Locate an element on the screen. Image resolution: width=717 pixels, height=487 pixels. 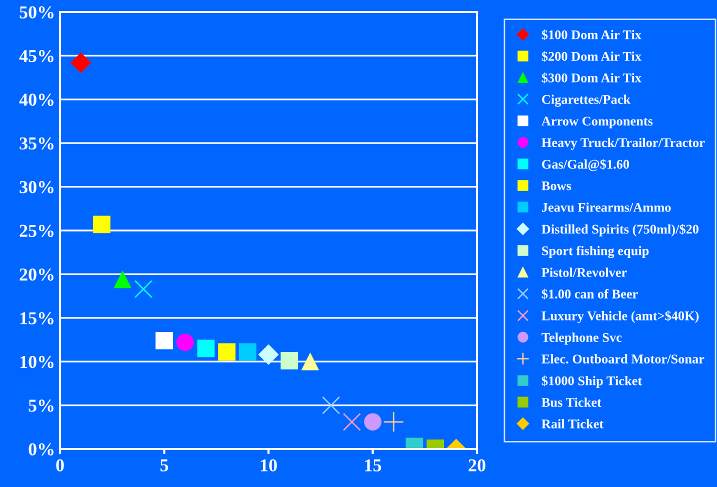
y-tick-label: 40% is located at coordinates (36, 100).